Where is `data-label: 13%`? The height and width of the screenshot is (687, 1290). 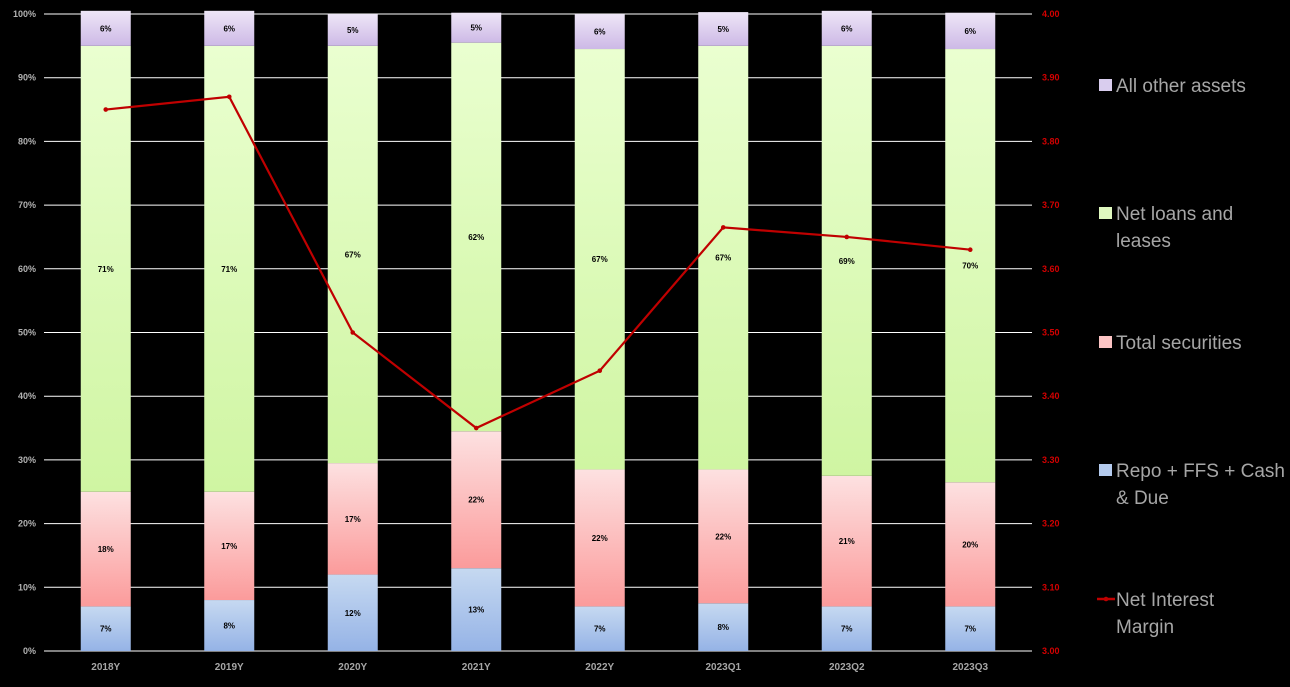 data-label: 13% is located at coordinates (476, 610).